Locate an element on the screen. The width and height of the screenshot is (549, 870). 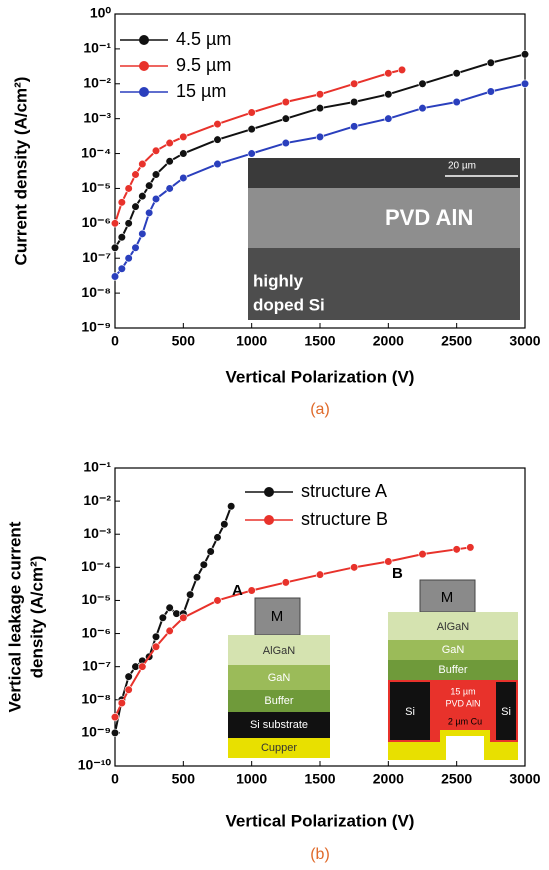
scale-label: 20 µm is located at coordinates (462, 166).